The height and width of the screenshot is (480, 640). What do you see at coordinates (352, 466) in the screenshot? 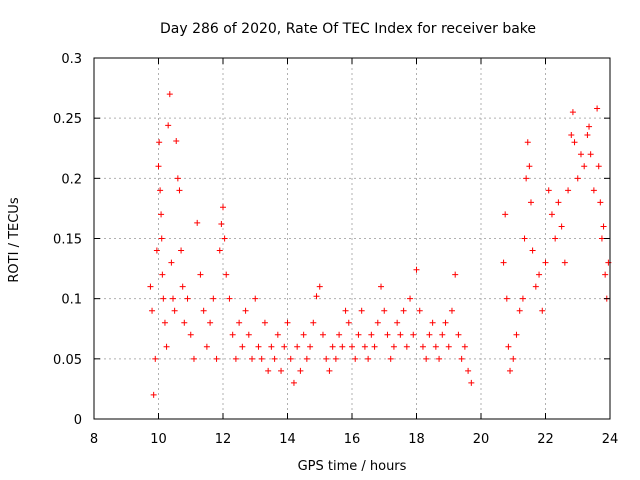
I see `x-axis-label: GPS time / hours` at bounding box center [352, 466].